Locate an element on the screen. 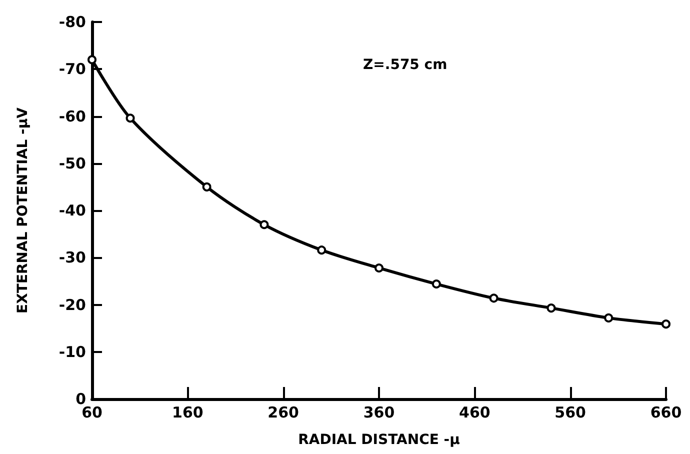  y-tick-label: -60 is located at coordinates (72, 116).